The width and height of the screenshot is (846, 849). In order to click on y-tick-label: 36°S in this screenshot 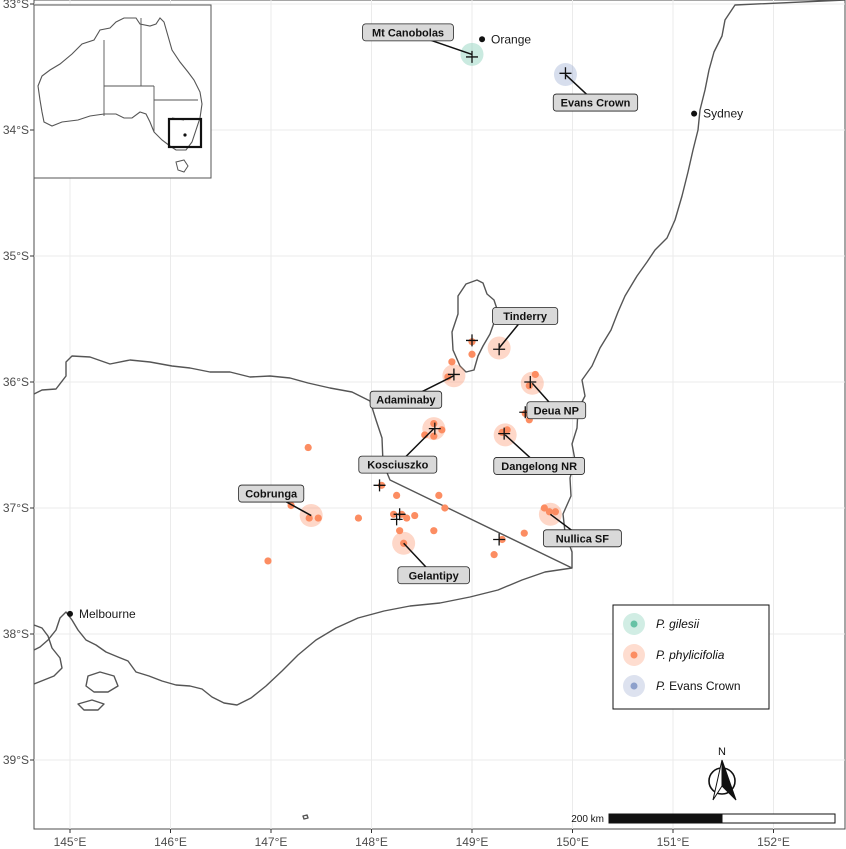, I will do `click(16, 382)`.